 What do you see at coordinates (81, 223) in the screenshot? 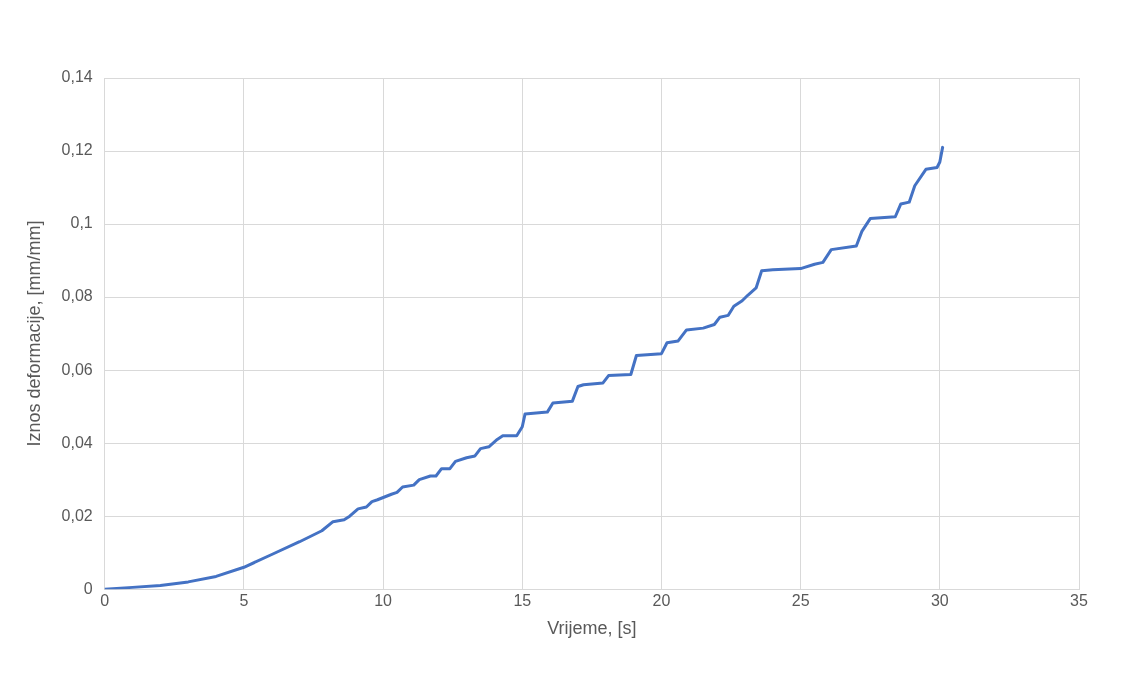
I see `y-tick-label: 0,1` at bounding box center [81, 223].